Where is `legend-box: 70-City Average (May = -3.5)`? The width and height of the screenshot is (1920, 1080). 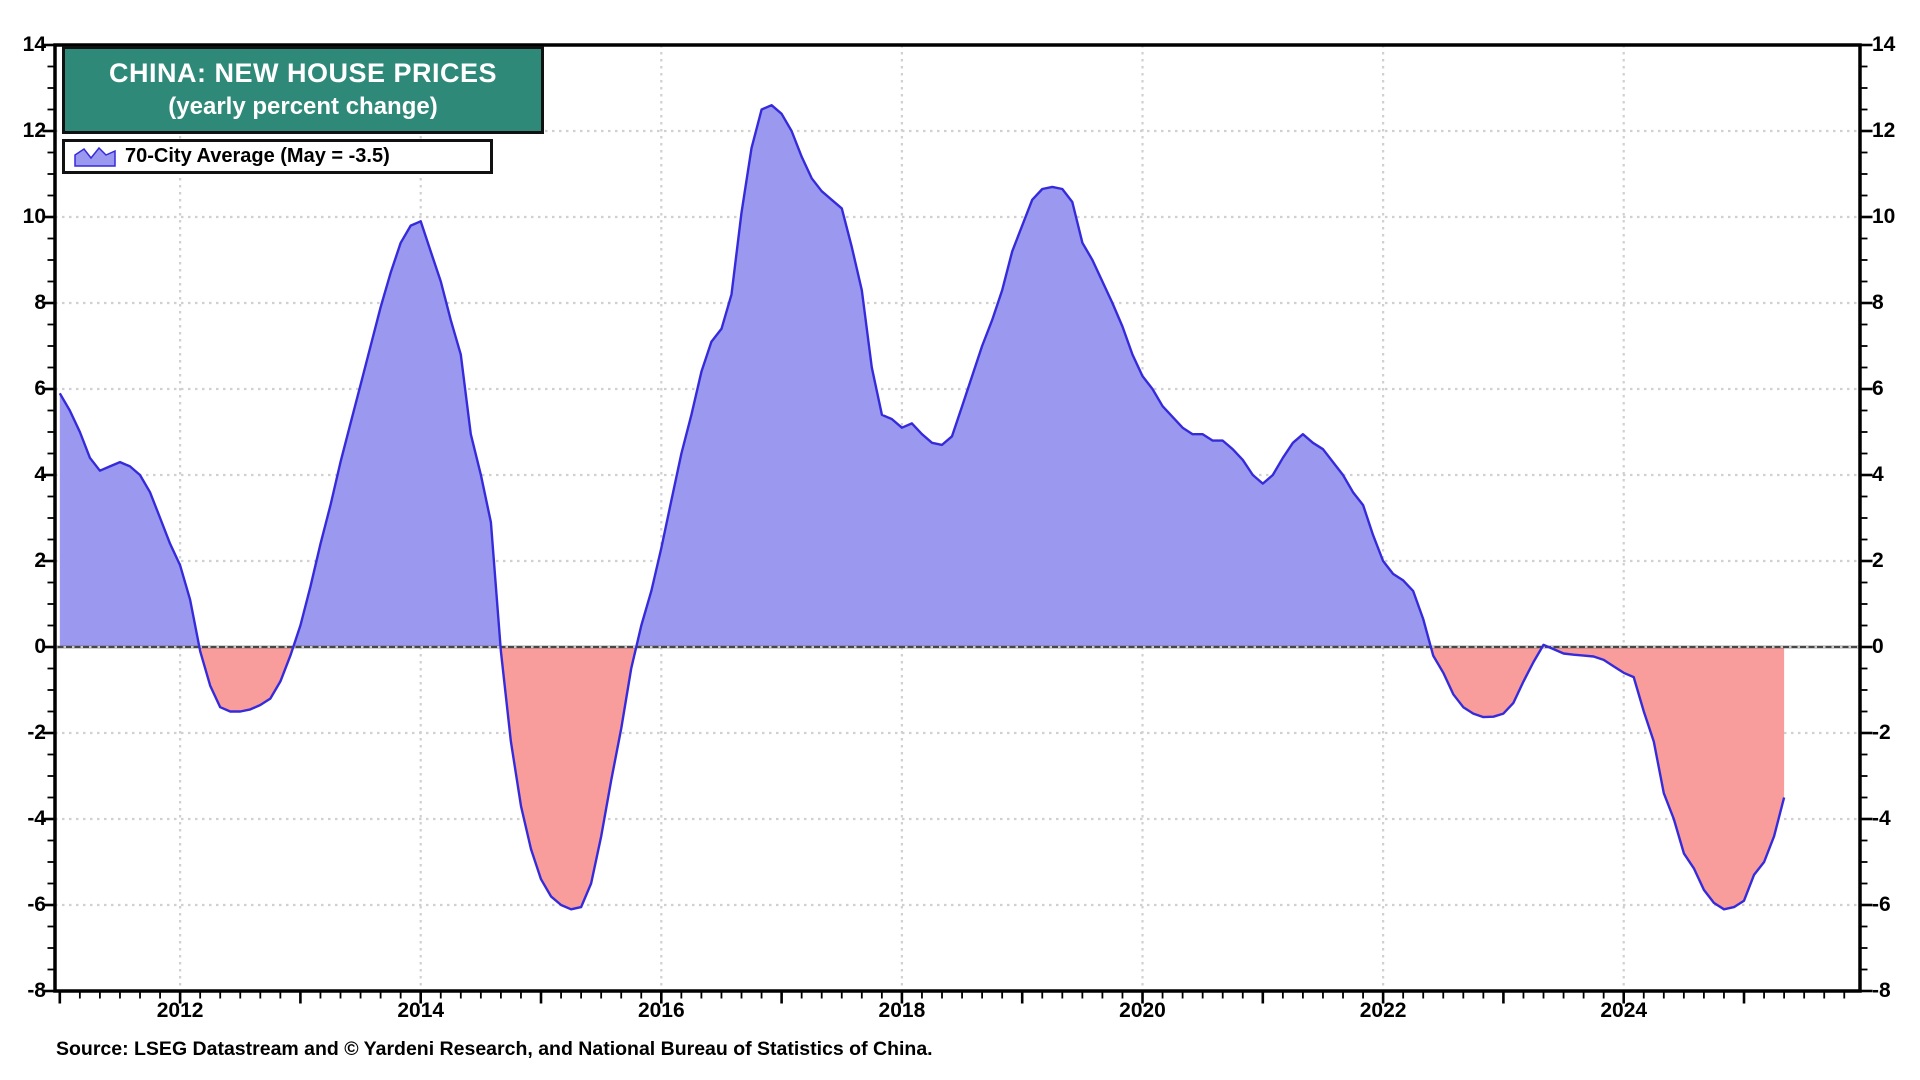 legend-box: 70-City Average (May = -3.5) is located at coordinates (277, 156).